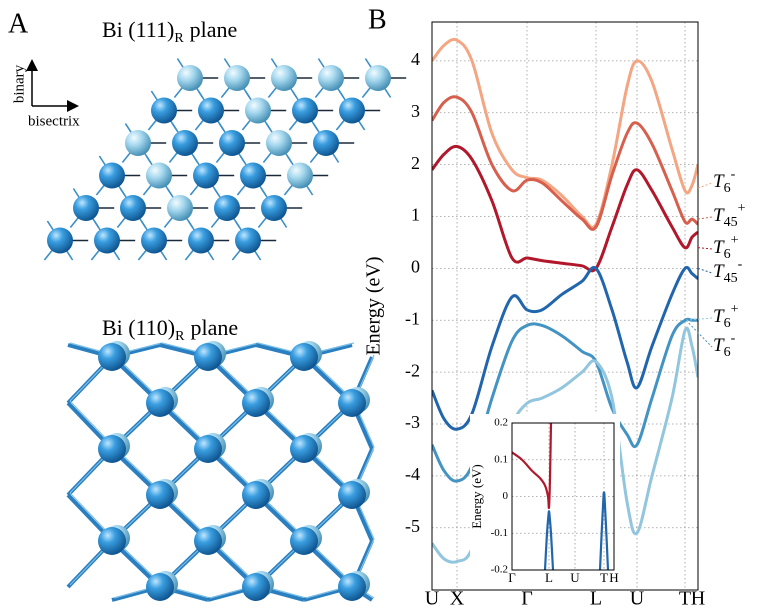 The width and height of the screenshot is (761, 611). I want to click on y-tick-label: -0.2, so click(499, 570).